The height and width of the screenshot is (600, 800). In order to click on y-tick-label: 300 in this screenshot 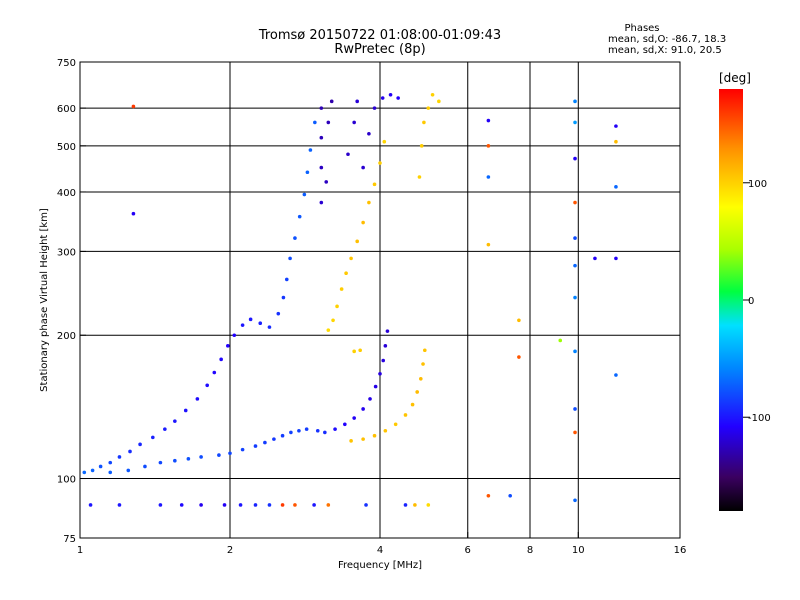, I will do `click(66, 252)`.